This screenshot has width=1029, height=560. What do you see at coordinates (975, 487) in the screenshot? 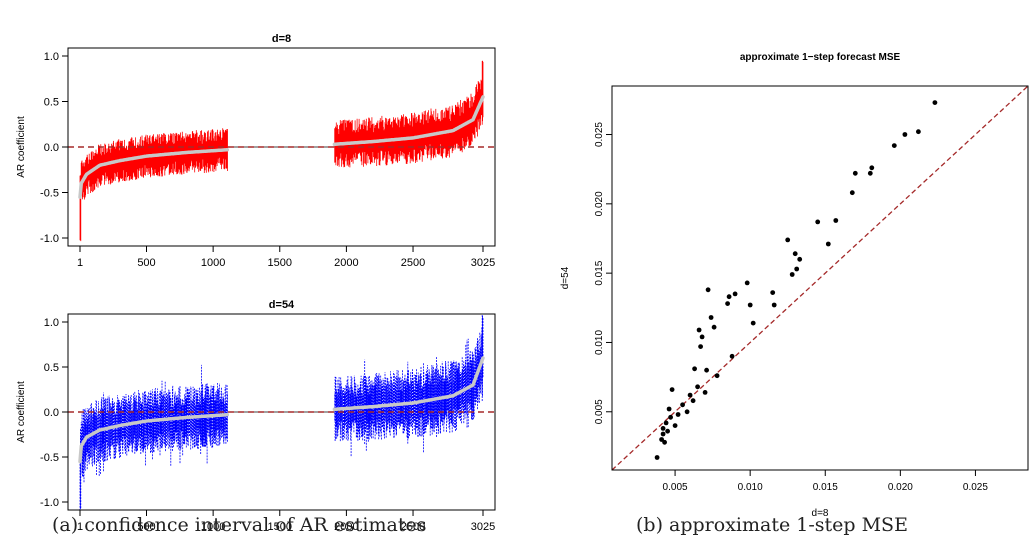
I see `x-tick-label: 0.025` at bounding box center [975, 487].